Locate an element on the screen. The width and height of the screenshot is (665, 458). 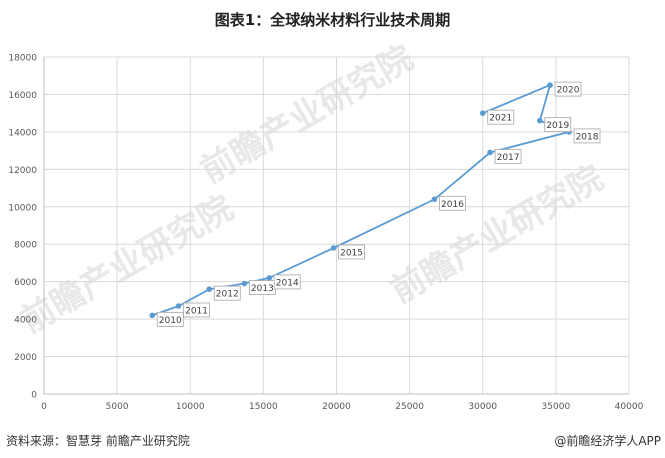
y-tick-label: 8000 is located at coordinates (25, 246).